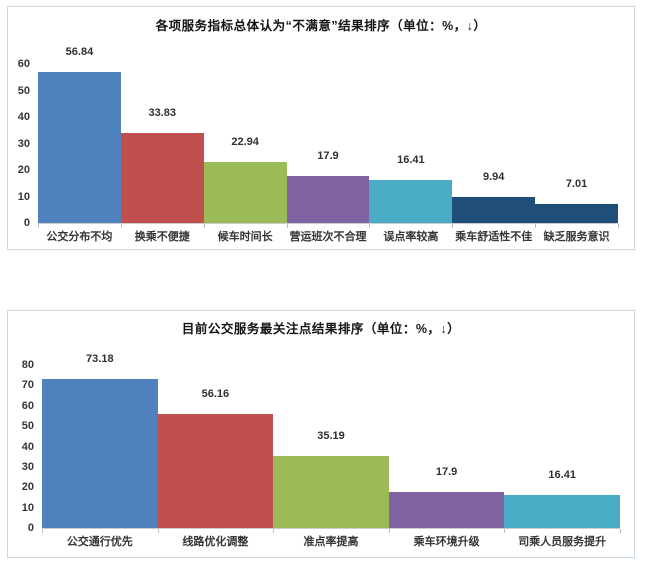  What do you see at coordinates (446, 542) in the screenshot?
I see `category-label: 乘车环境升级` at bounding box center [446, 542].